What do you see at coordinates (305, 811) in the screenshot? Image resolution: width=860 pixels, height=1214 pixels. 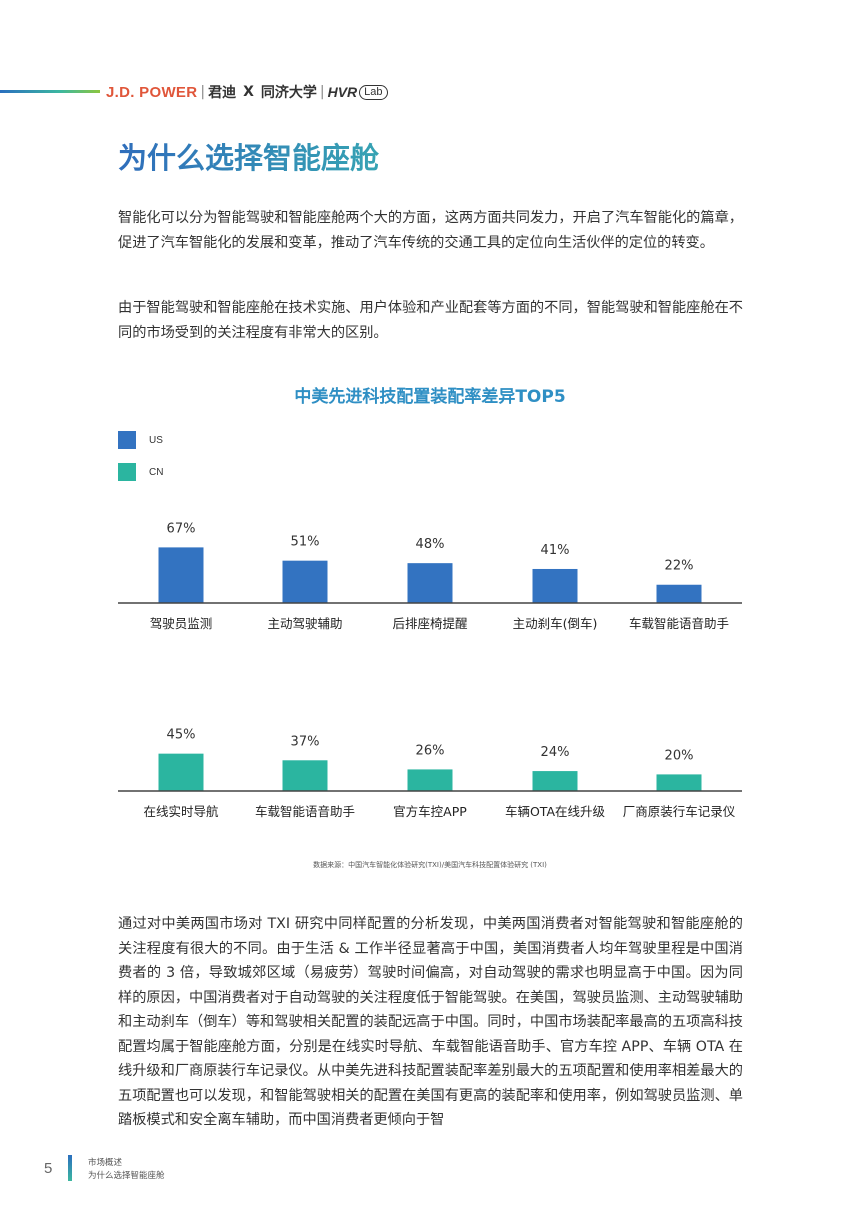 I see `category-label-cn: 车载智能语音助手` at bounding box center [305, 811].